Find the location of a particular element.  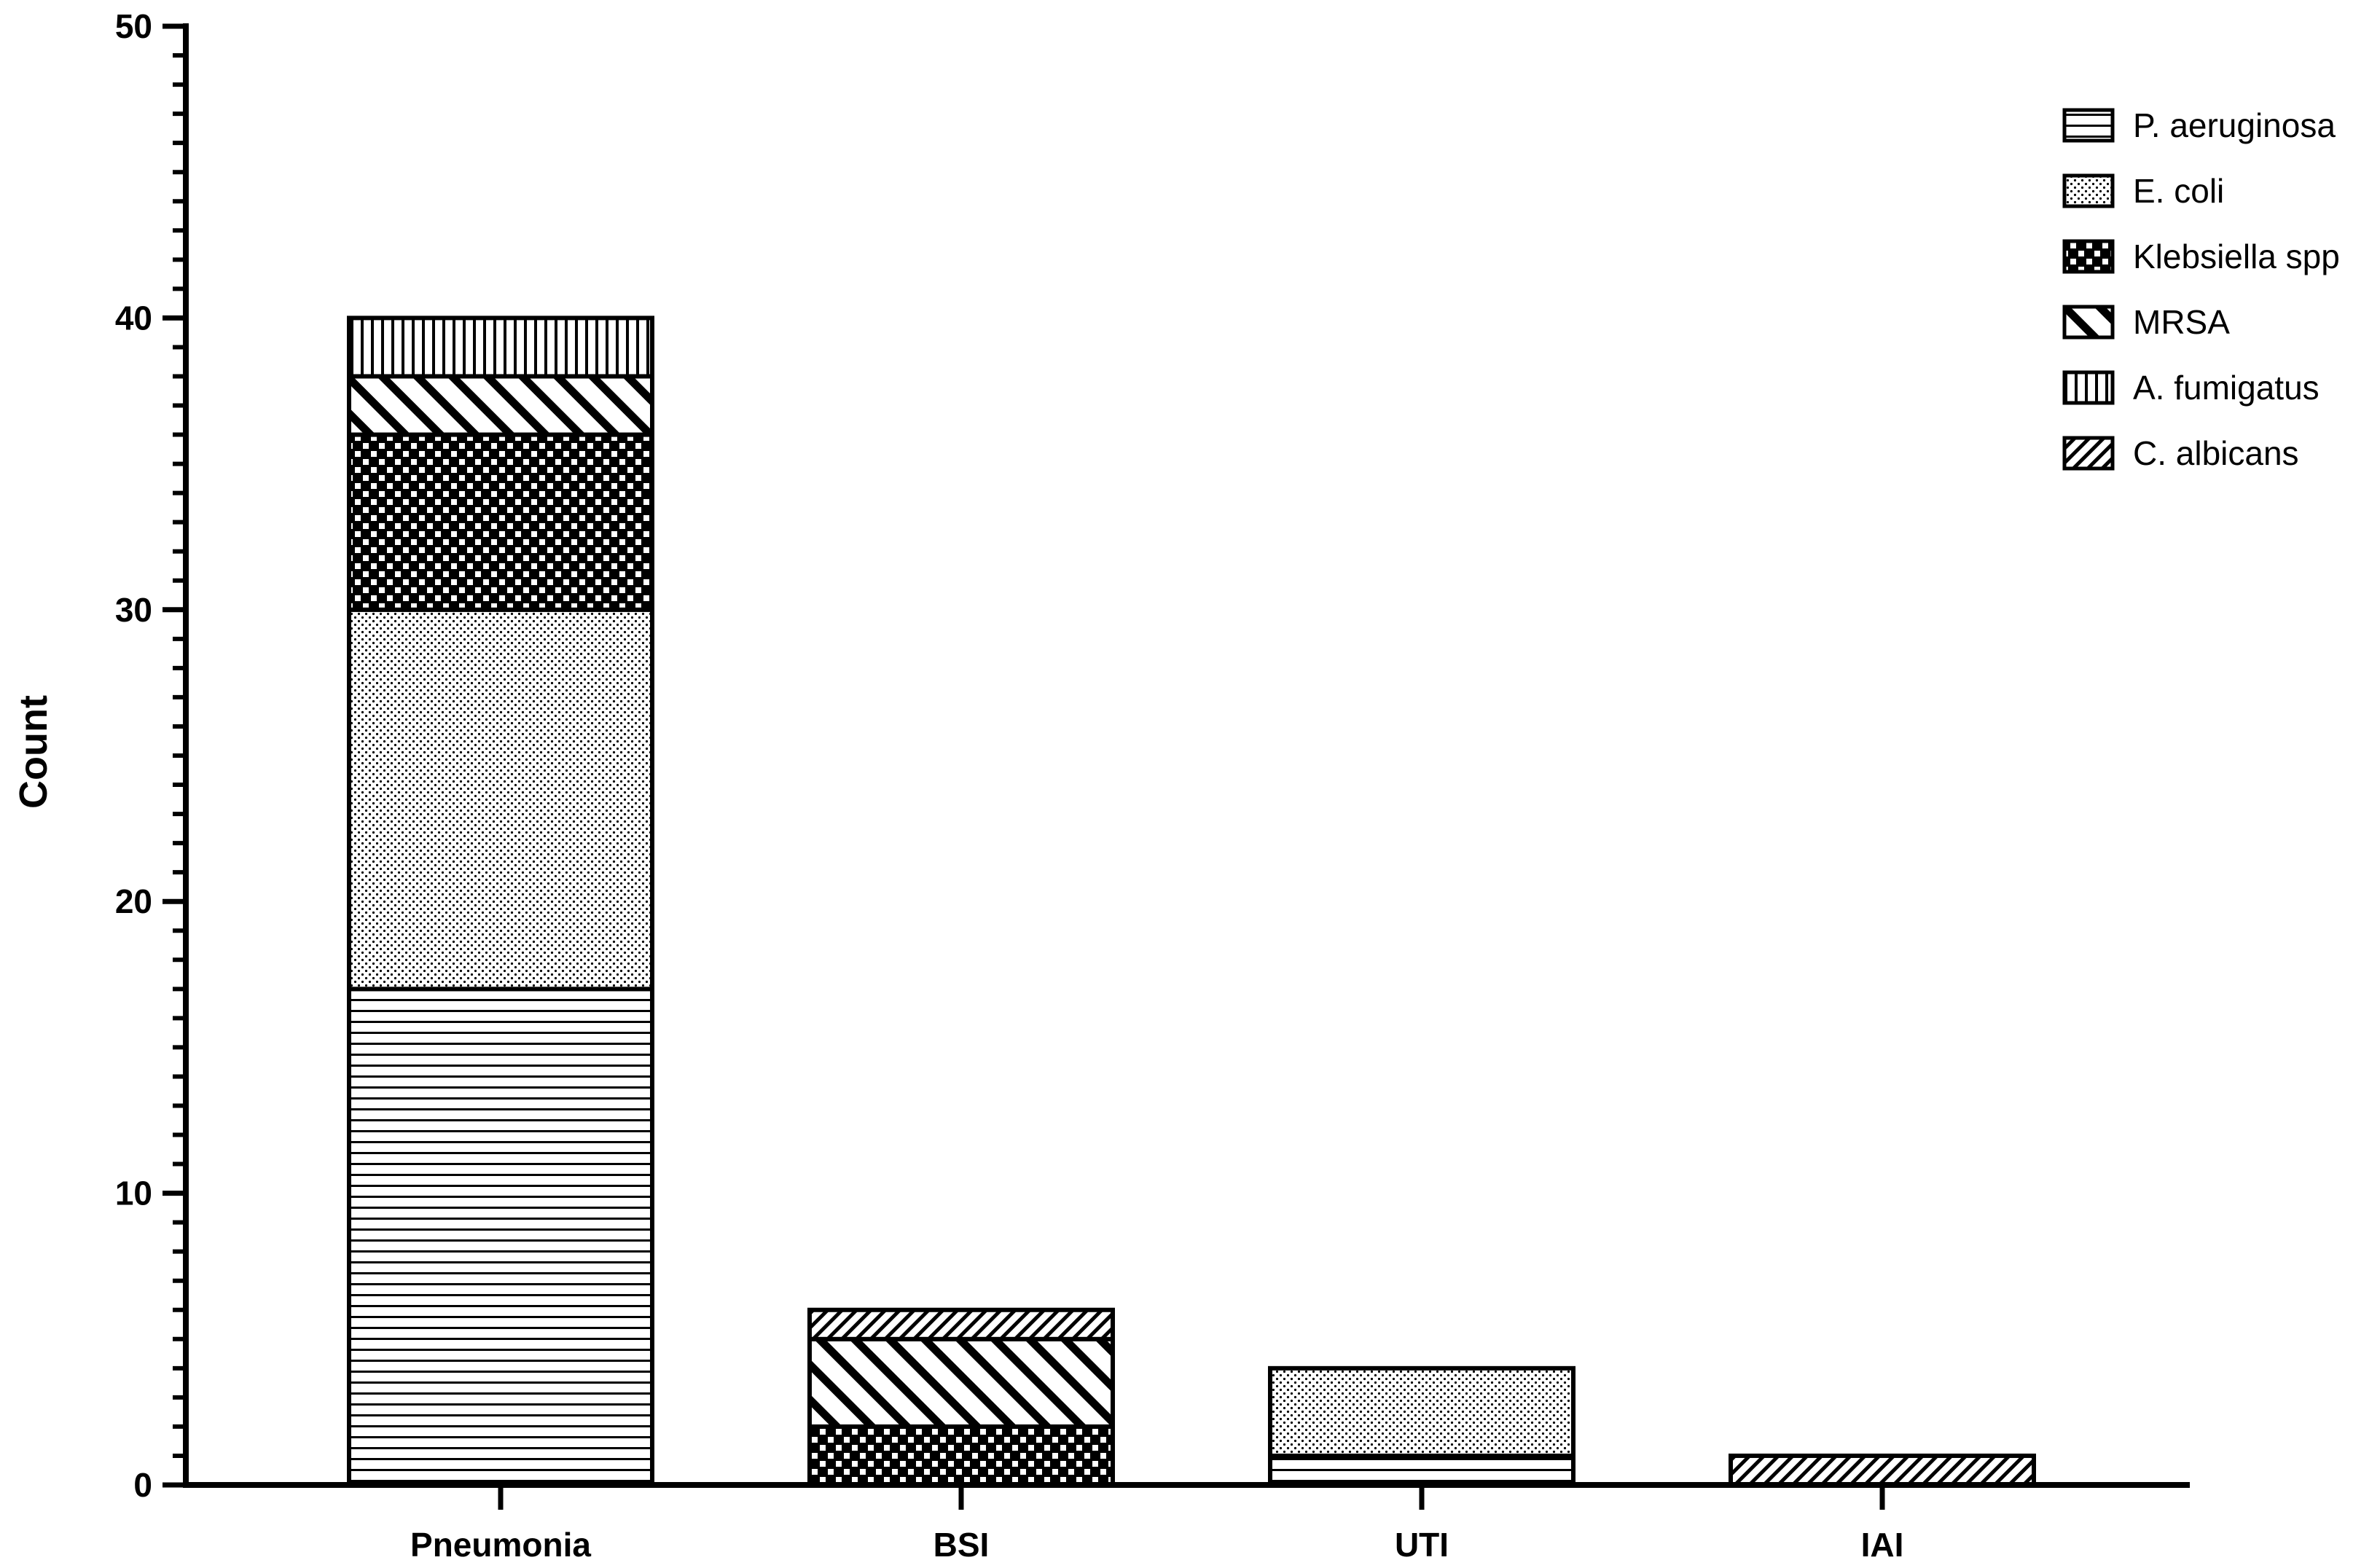

bar-segment-bsi-klebsiella-spp is located at coordinates (961, 1456).